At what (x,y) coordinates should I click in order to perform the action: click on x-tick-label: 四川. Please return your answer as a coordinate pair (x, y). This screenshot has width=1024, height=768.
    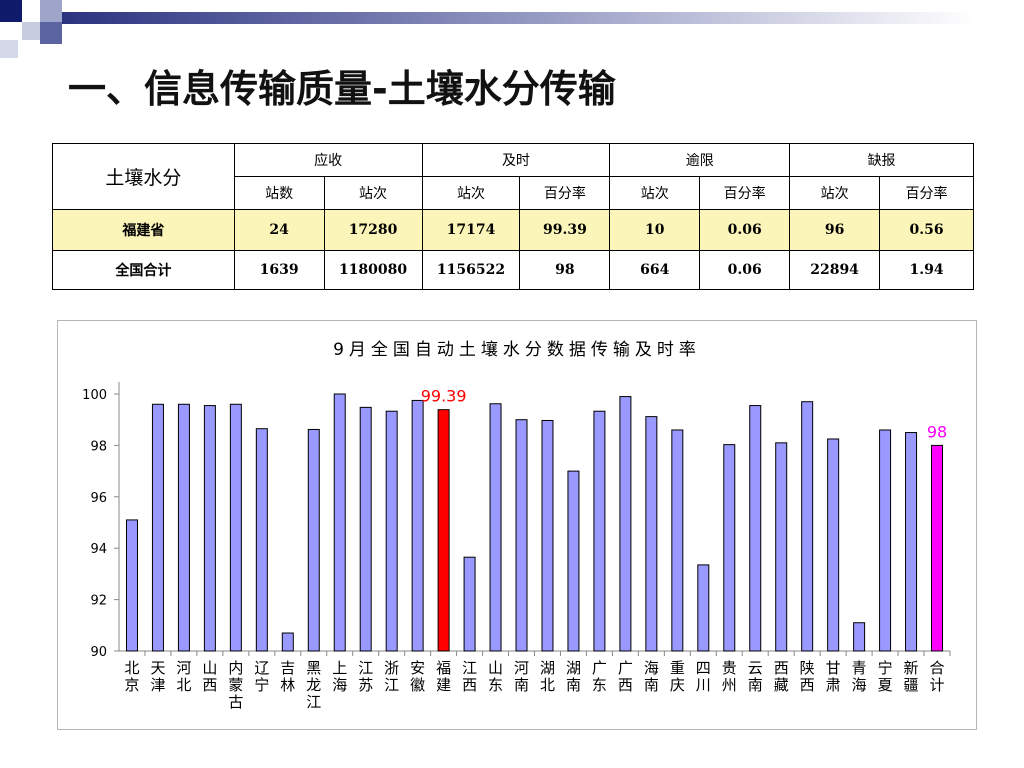
    Looking at the image, I should click on (703, 676).